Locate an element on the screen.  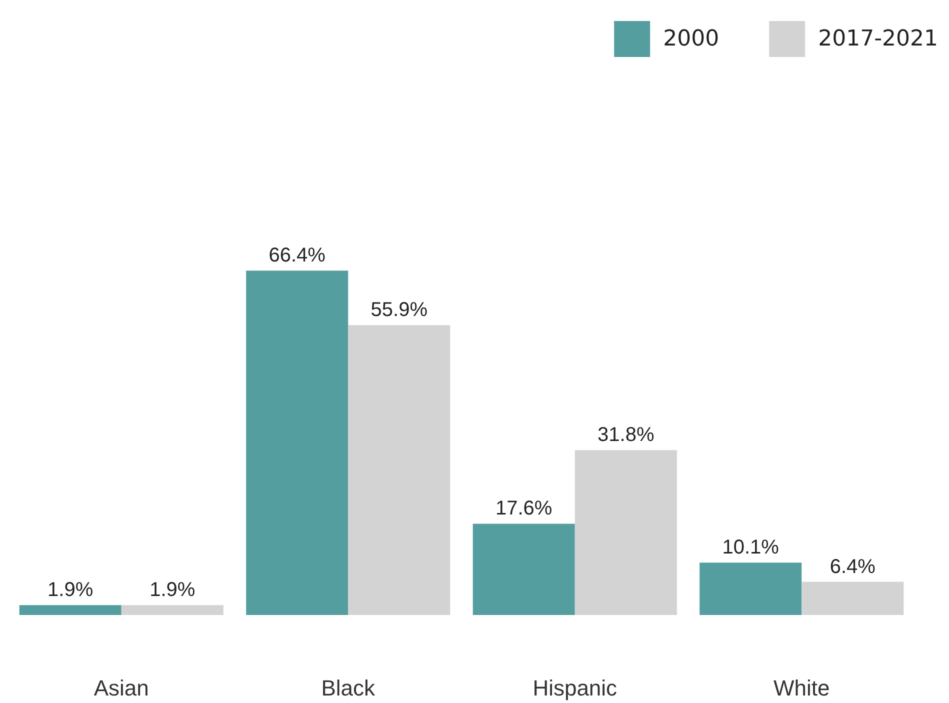
data-label: 55.9% is located at coordinates (399, 310).